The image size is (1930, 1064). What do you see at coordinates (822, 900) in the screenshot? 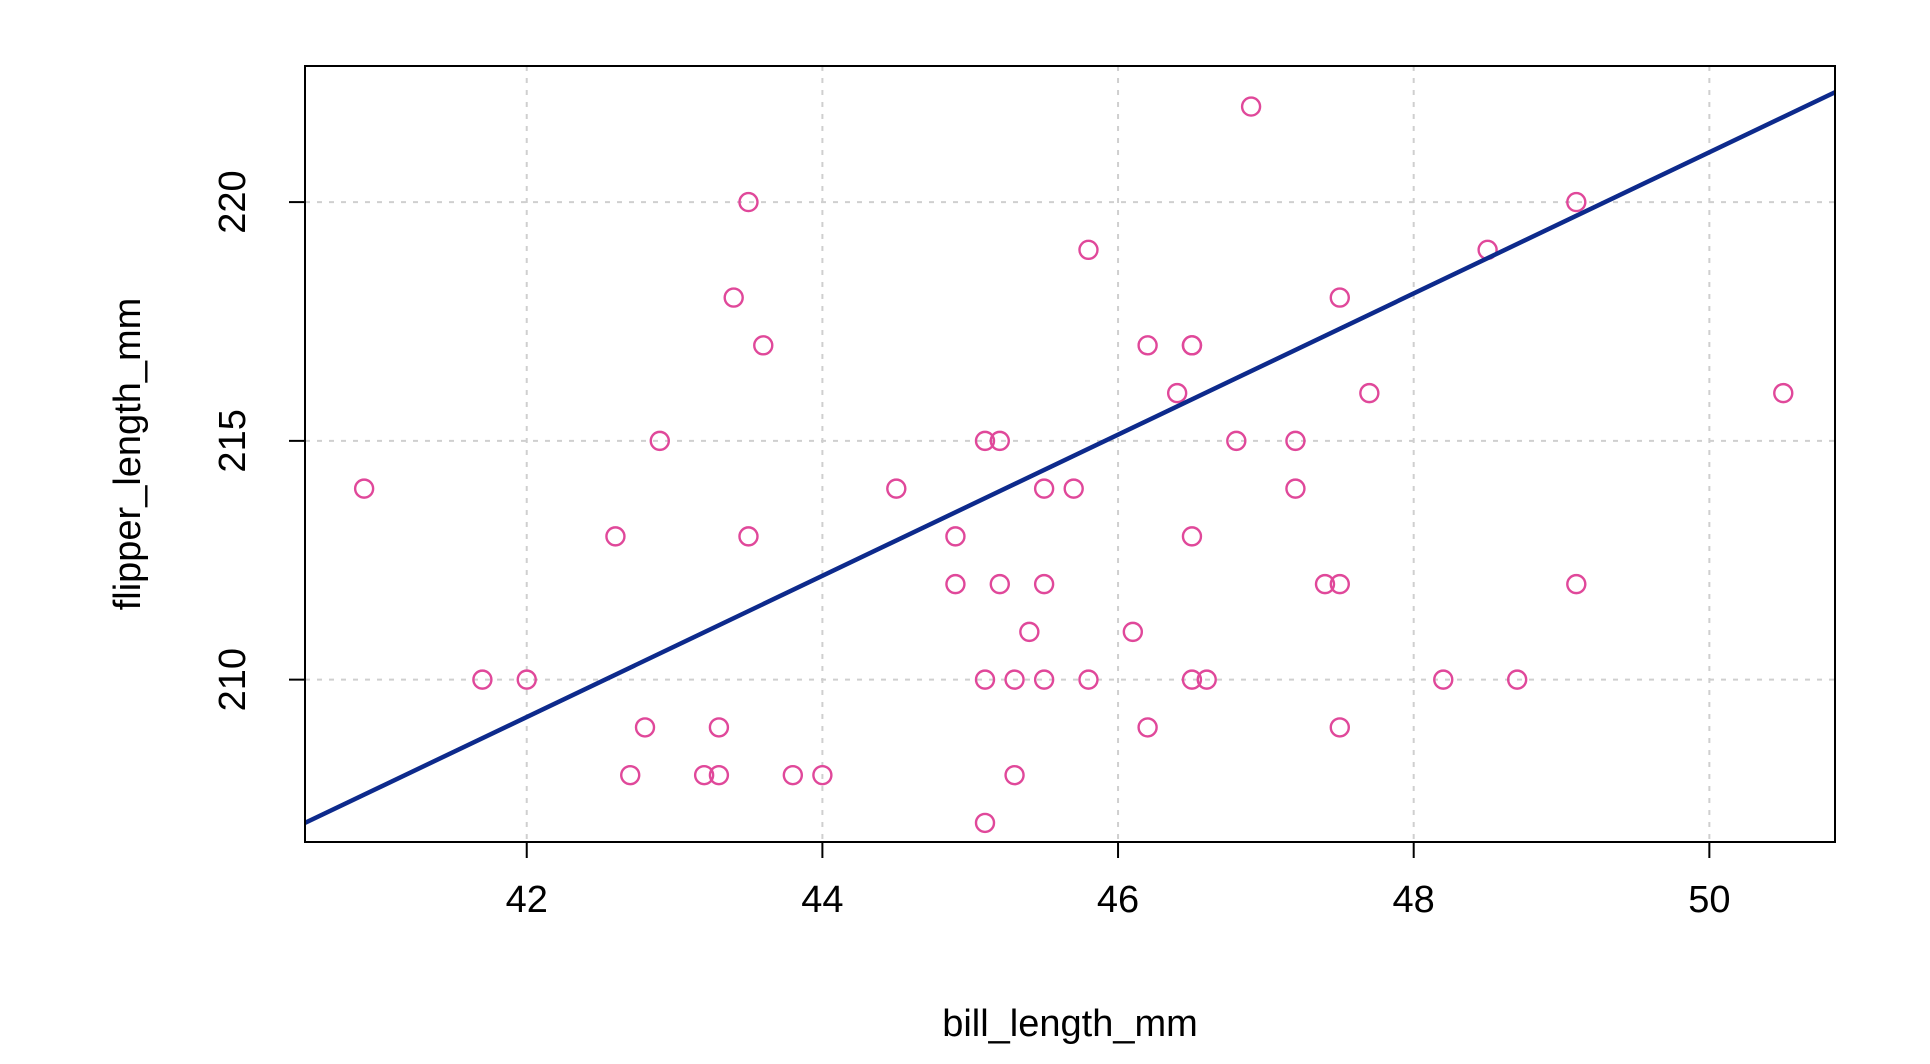
I see `x-tick-label: 44` at bounding box center [822, 900].